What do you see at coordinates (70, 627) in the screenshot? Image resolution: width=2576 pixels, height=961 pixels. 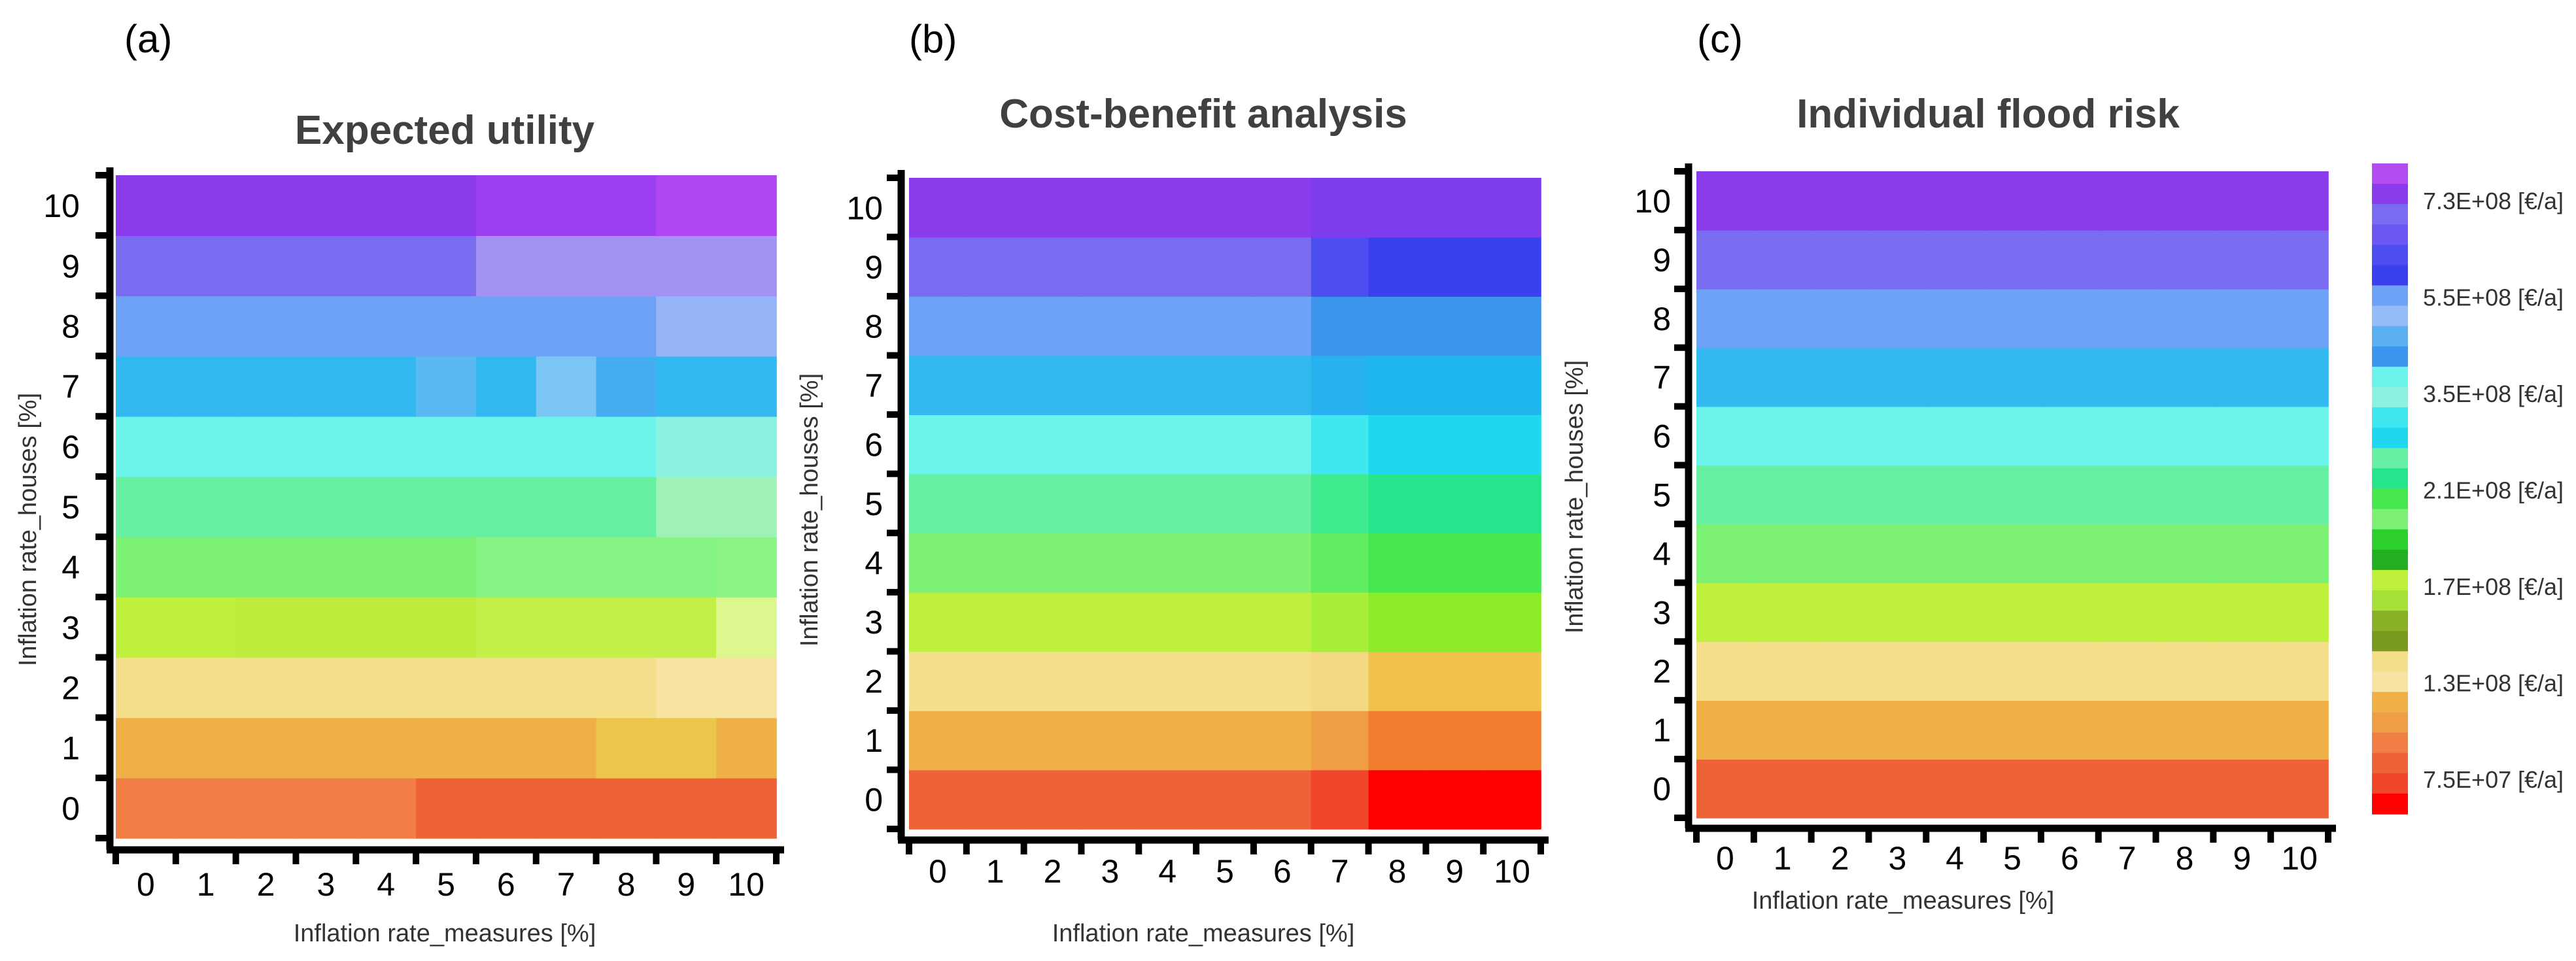 I see `y-tick-label: 3` at bounding box center [70, 627].